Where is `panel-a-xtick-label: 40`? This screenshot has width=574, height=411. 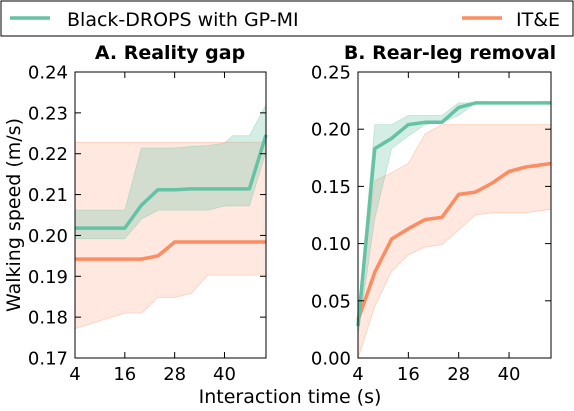 panel-a-xtick-label: 40 is located at coordinates (224, 374).